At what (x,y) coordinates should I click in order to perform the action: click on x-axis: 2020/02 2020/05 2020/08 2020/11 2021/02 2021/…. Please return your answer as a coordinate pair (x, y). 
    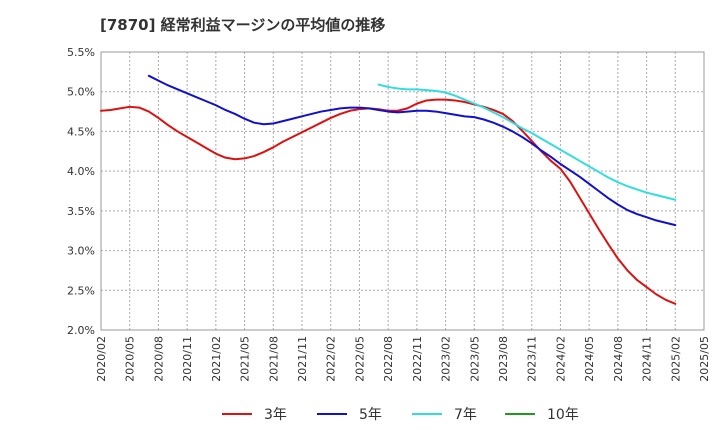
    Looking at the image, I should click on (403, 359).